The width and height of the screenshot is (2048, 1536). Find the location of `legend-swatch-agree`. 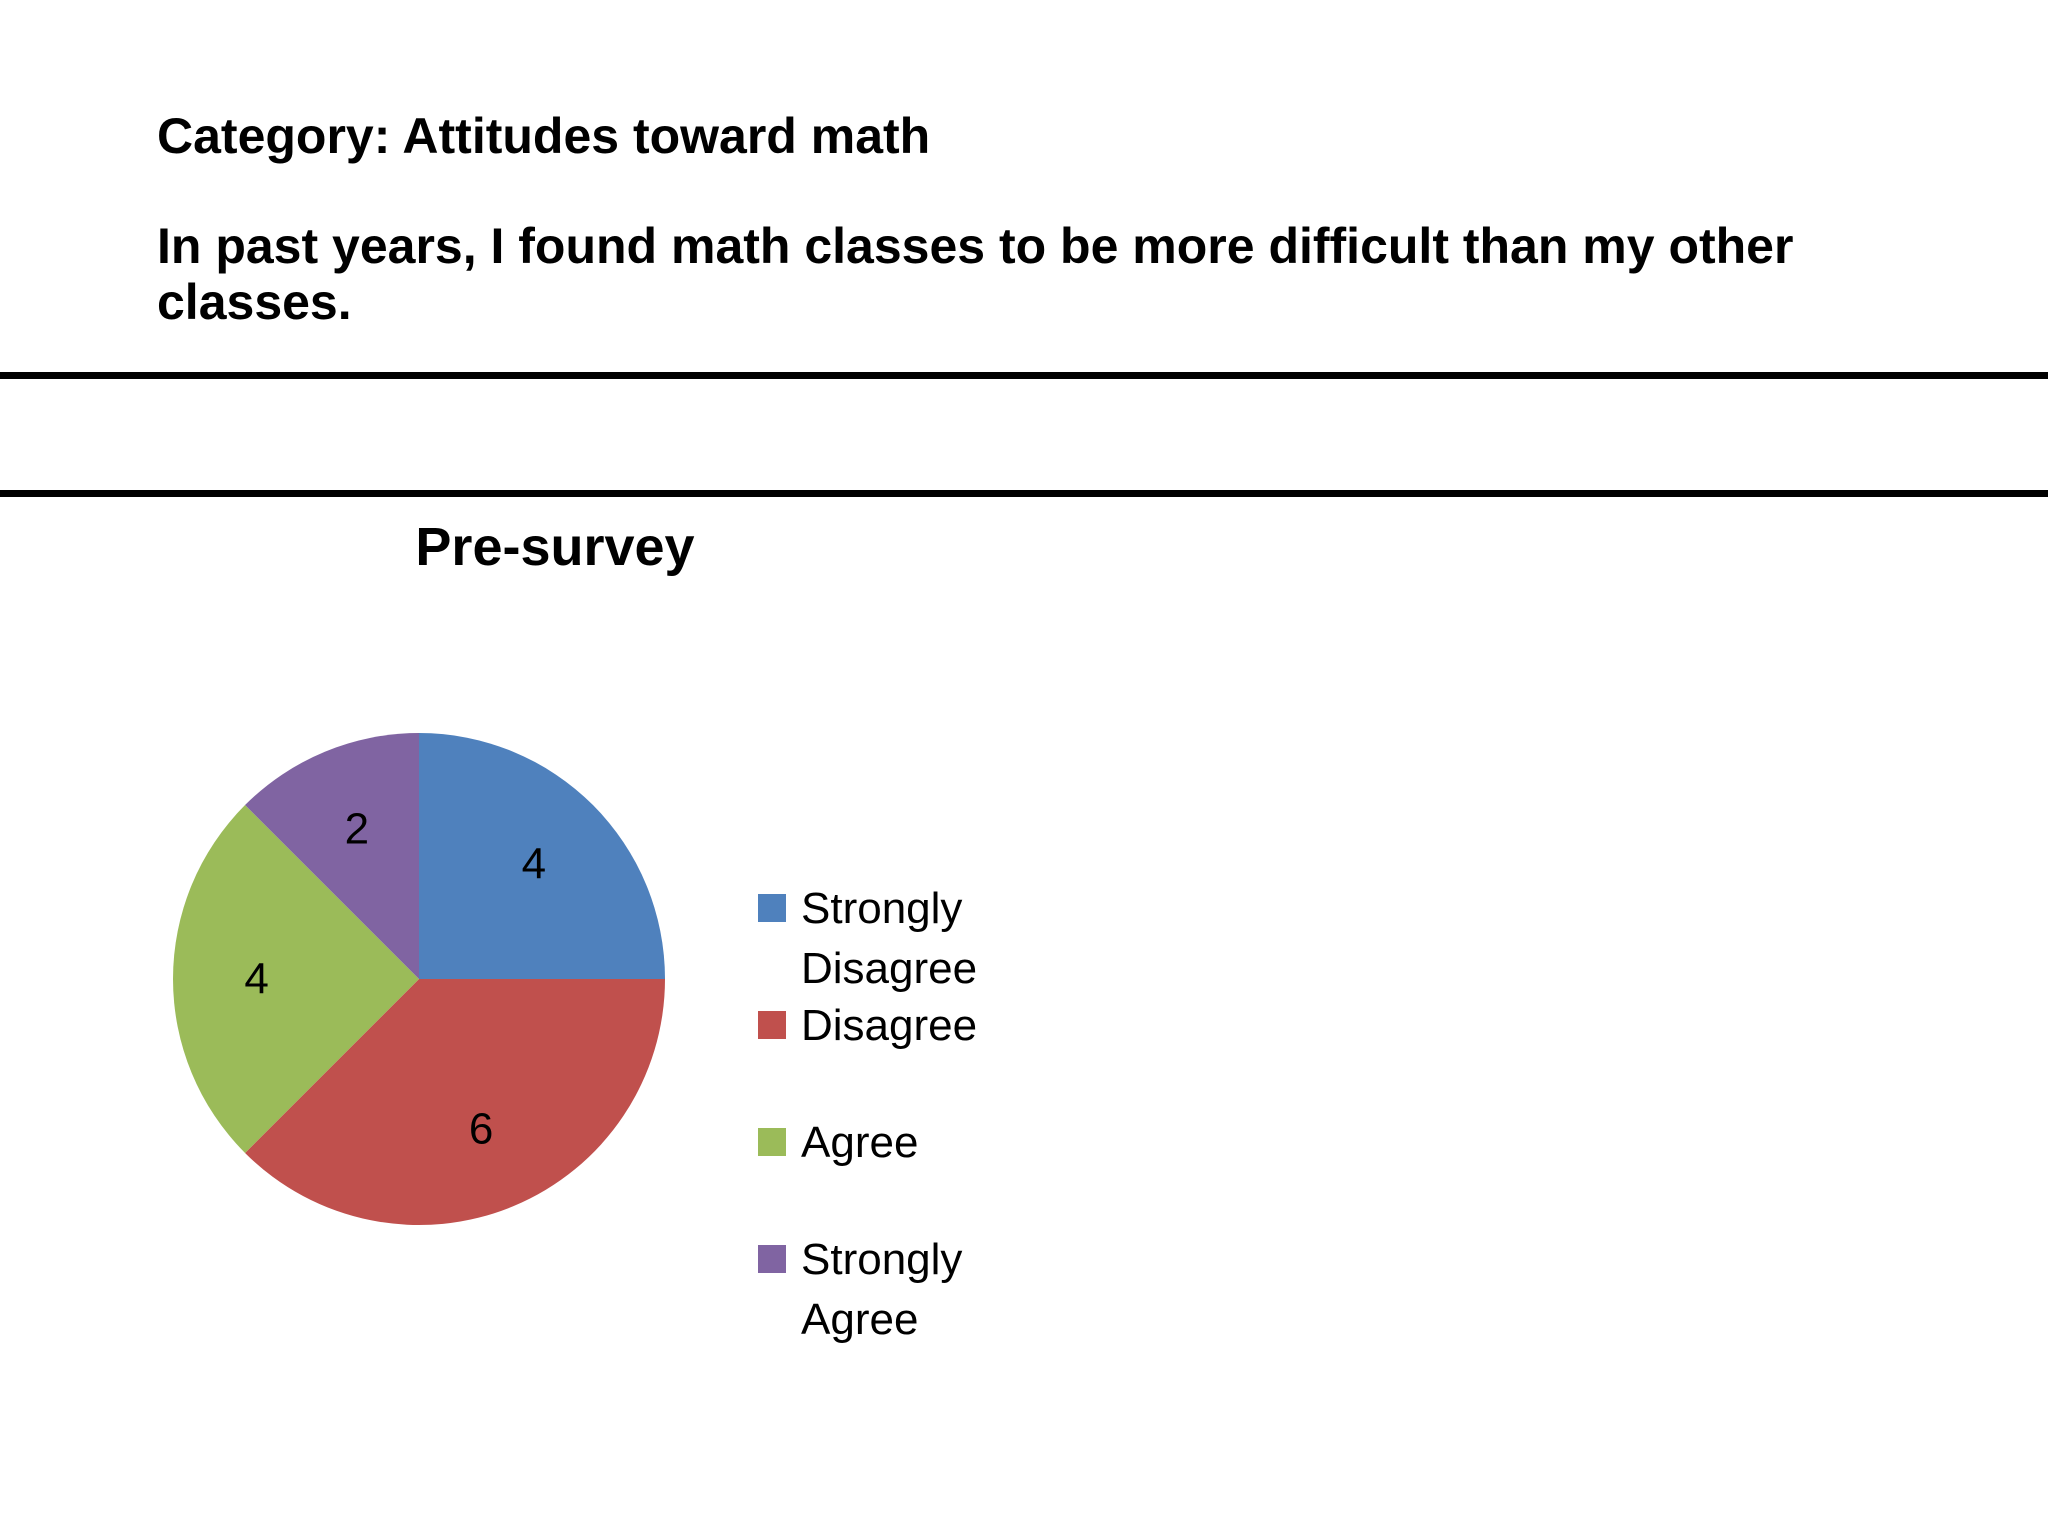

legend-swatch-agree is located at coordinates (772, 1142).